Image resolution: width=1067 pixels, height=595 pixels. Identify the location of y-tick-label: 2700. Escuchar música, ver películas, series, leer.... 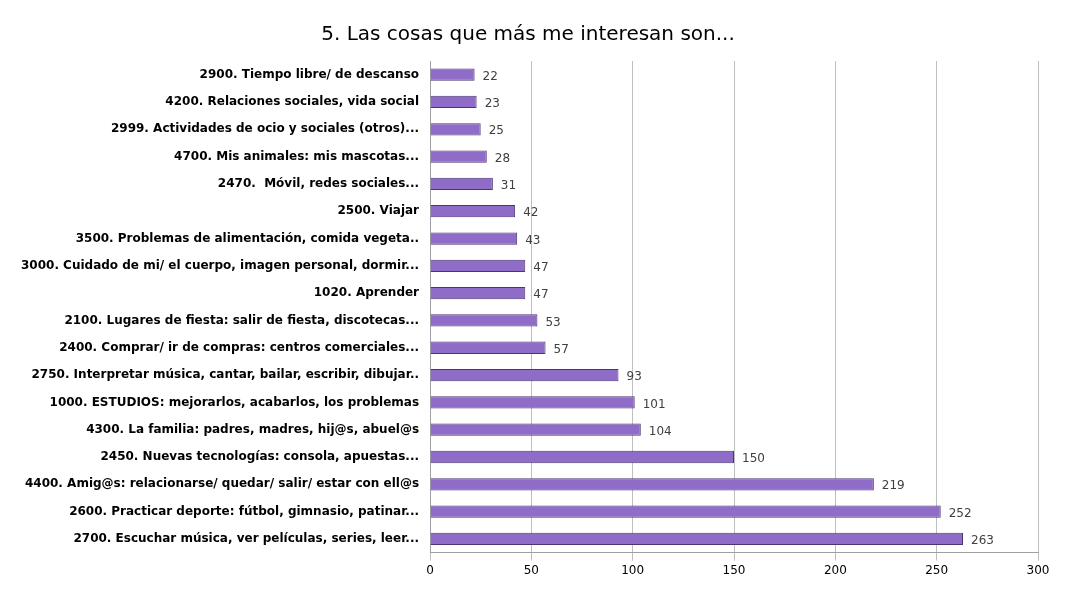
(246, 538).